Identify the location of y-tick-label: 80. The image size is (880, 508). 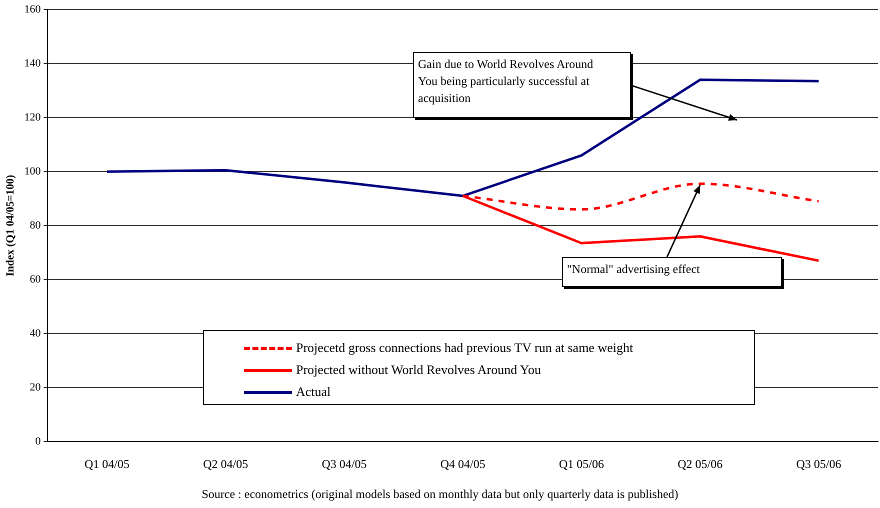
(36, 225).